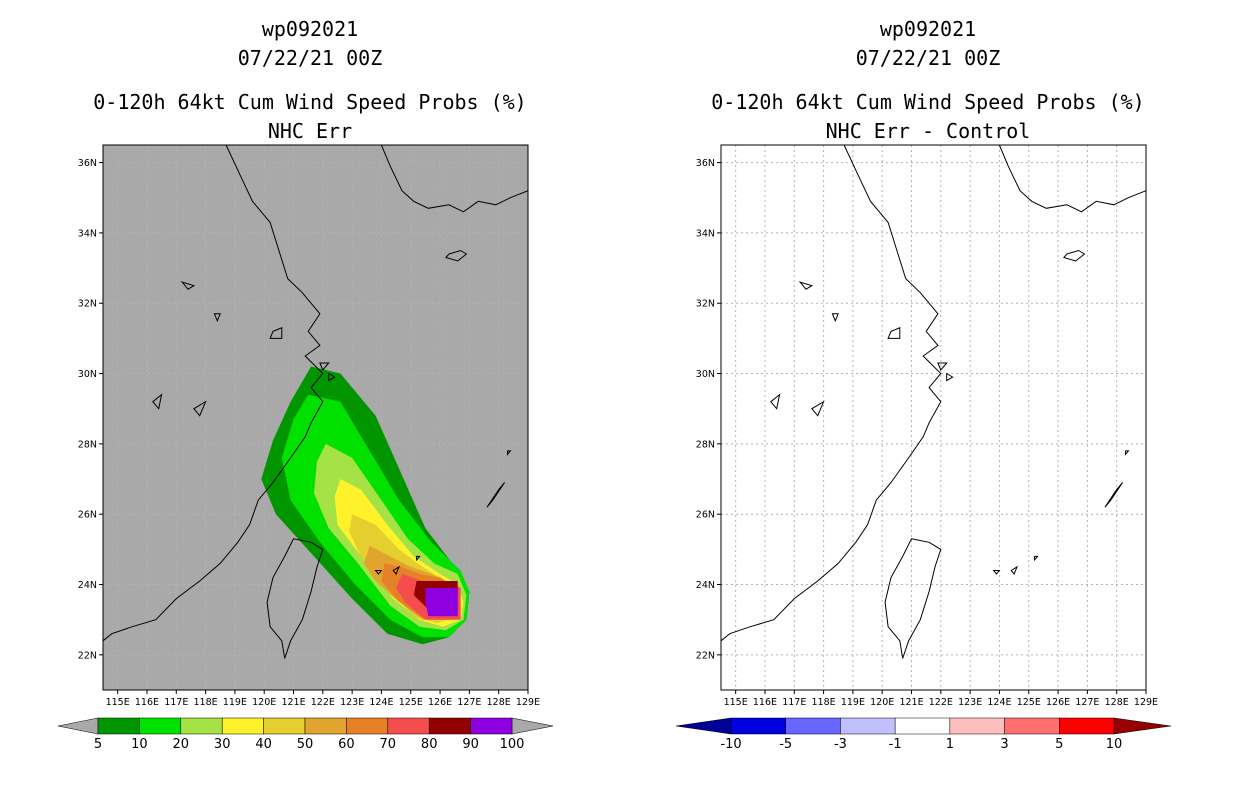 The image size is (1236, 800). Describe the element at coordinates (87, 233) in the screenshot. I see `y-tick-label: 34N` at that location.